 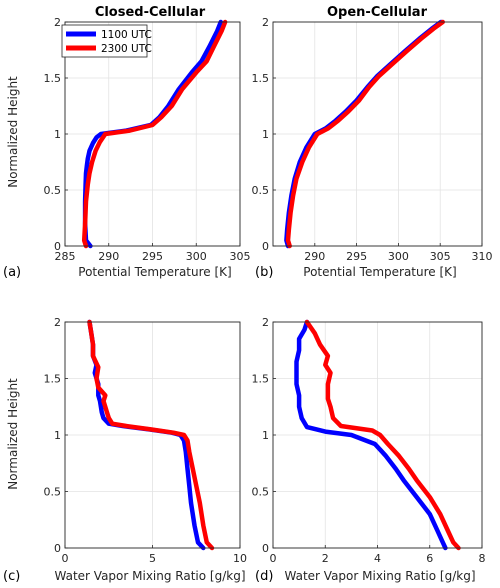 What do you see at coordinates (365, 134) in the screenshot?
I see `series-line-b-2300-utc` at bounding box center [365, 134].